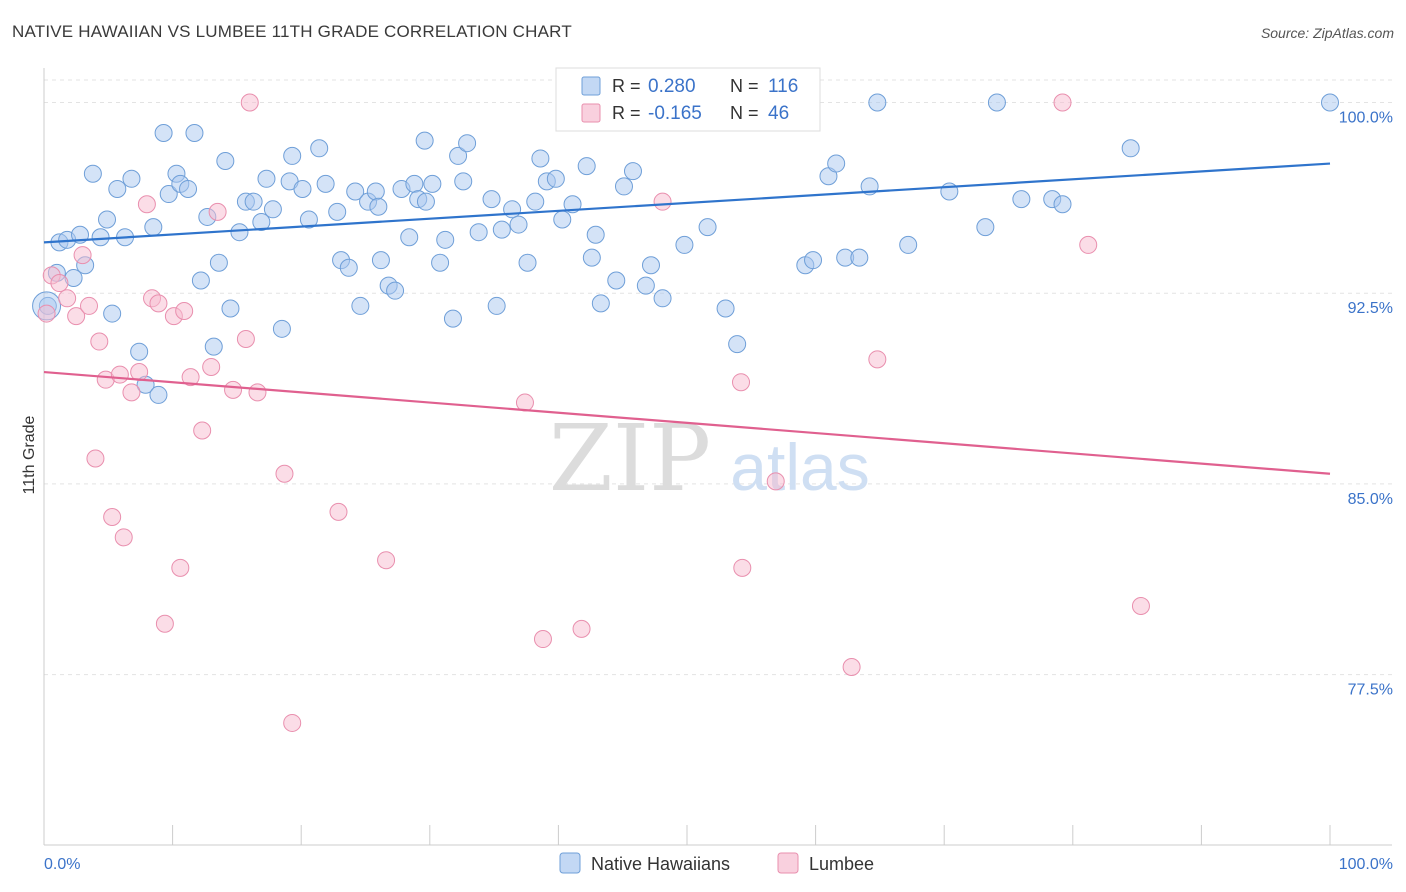 The height and width of the screenshot is (892, 1406). What do you see at coordinates (1366, 404) in the screenshot?
I see `y-tick-labels: 100.0% 92.5% 85.0% 77.5%` at bounding box center [1366, 404].